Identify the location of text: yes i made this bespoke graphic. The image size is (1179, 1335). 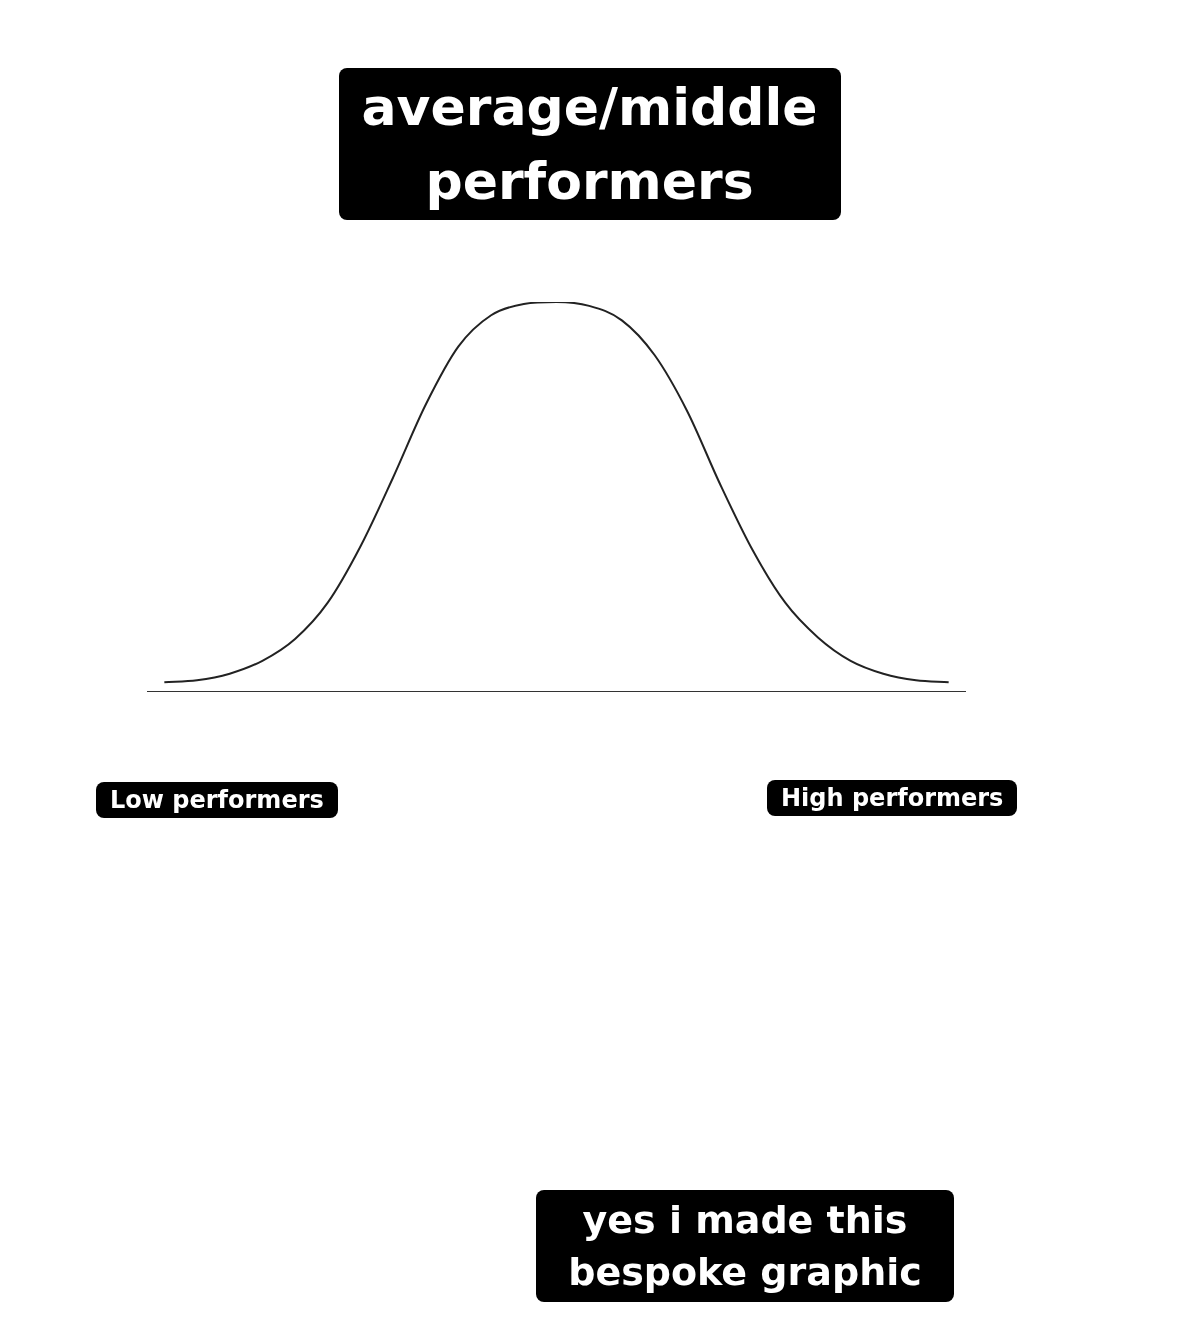
(745, 1246).